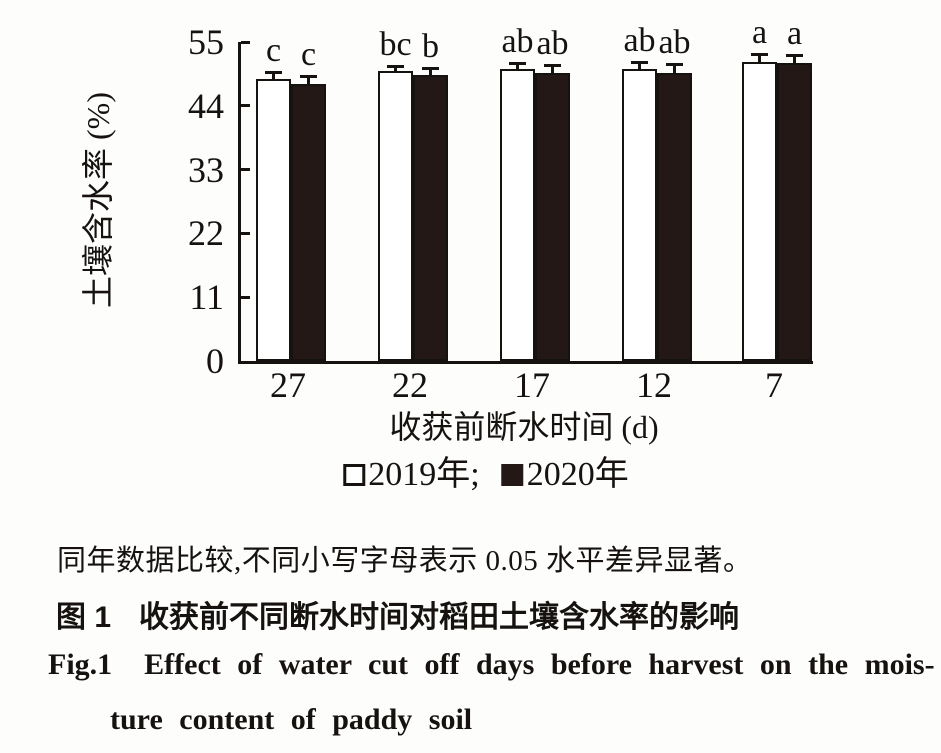 The height and width of the screenshot is (753, 941). I want to click on caption-significance-note: 同年数据比较,不同小写字母表示 0.05 水平差异显著。, so click(405, 561).